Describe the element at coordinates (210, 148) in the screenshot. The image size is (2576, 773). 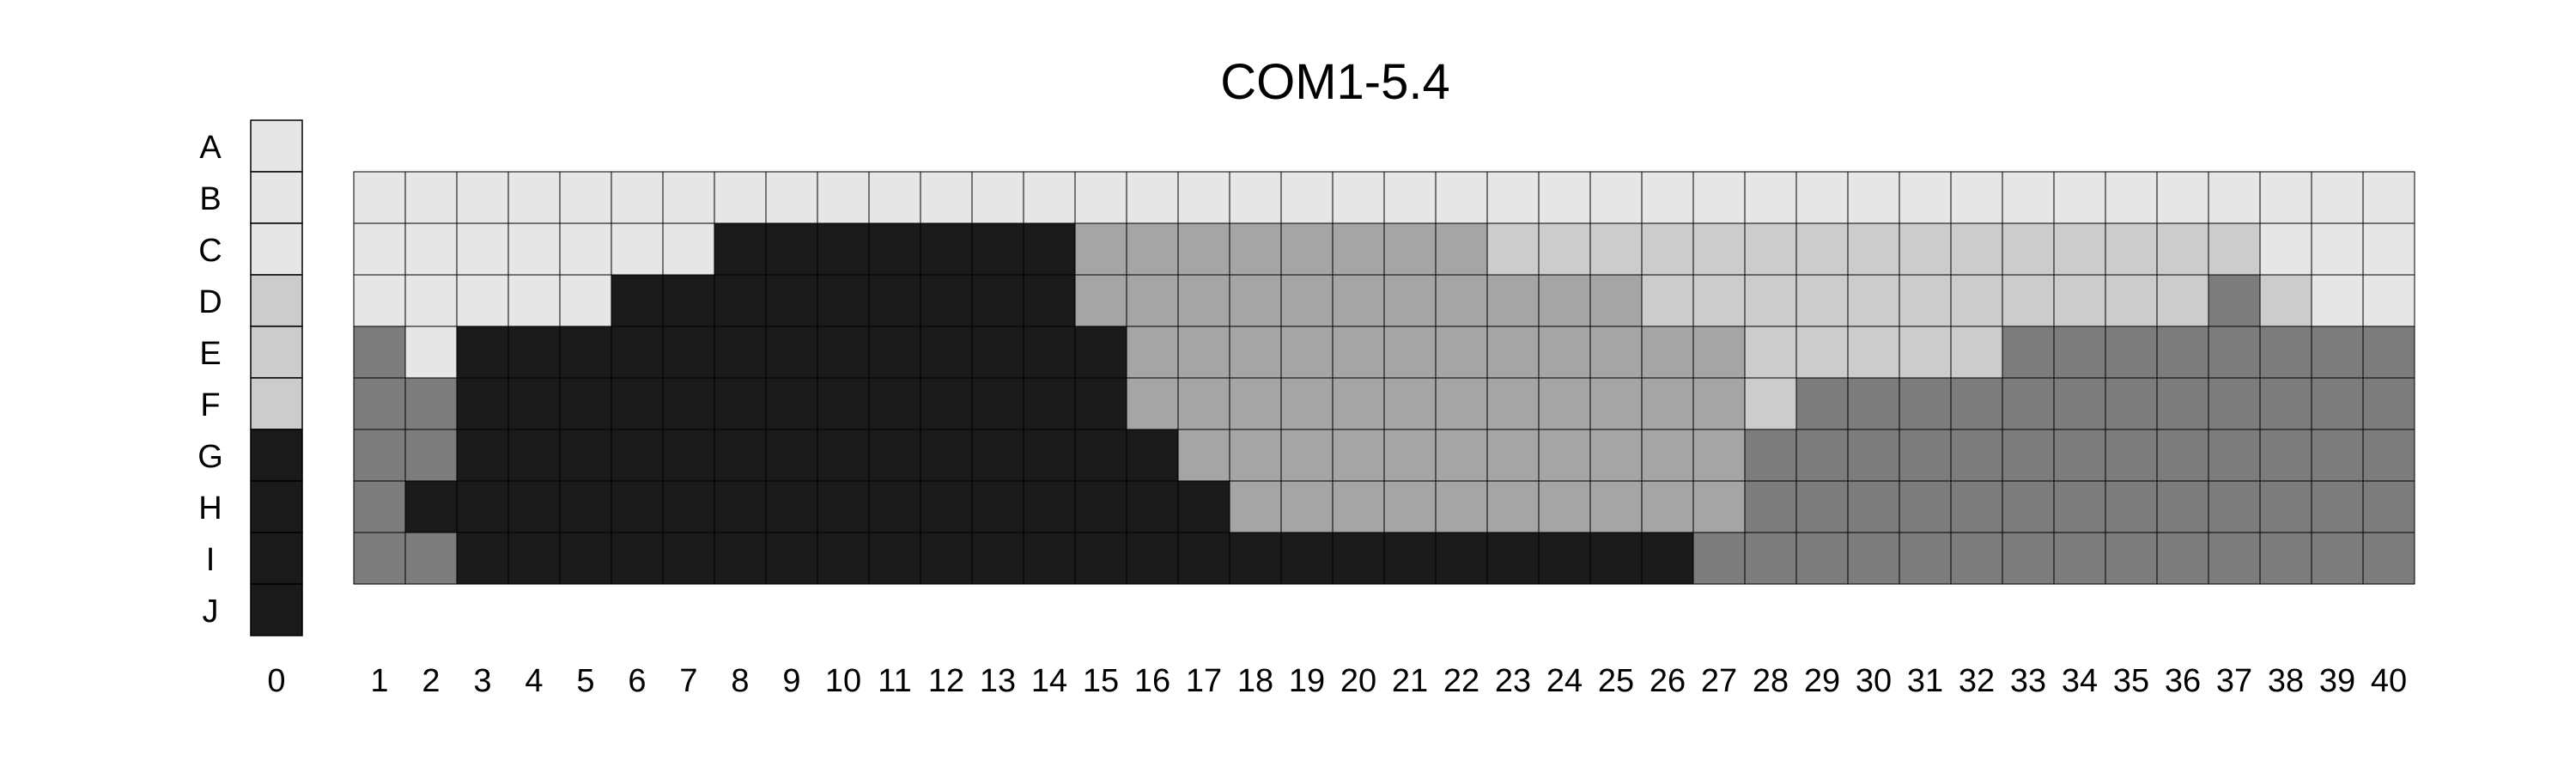
I see `row-label-a: A` at that location.